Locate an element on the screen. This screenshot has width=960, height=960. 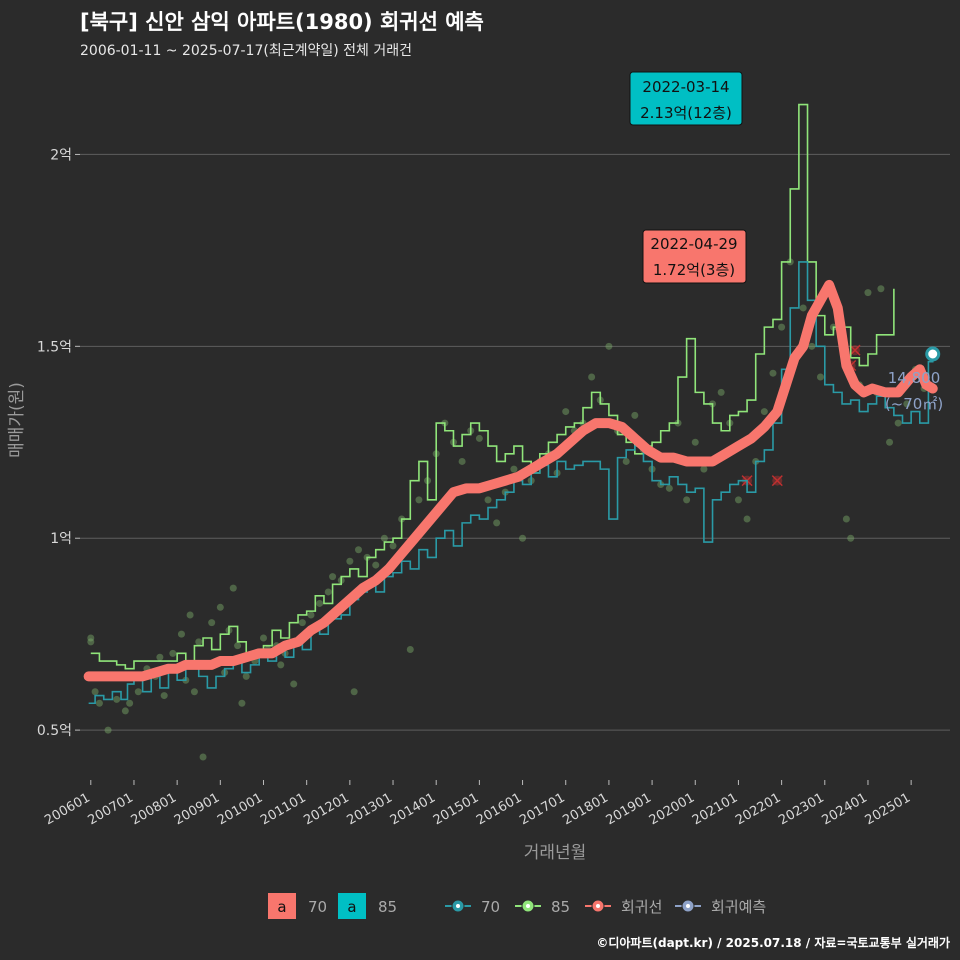
legend-layer: a 70 a 85 70 85 회귀선 회귀예측 is located at coordinates (517, 906).